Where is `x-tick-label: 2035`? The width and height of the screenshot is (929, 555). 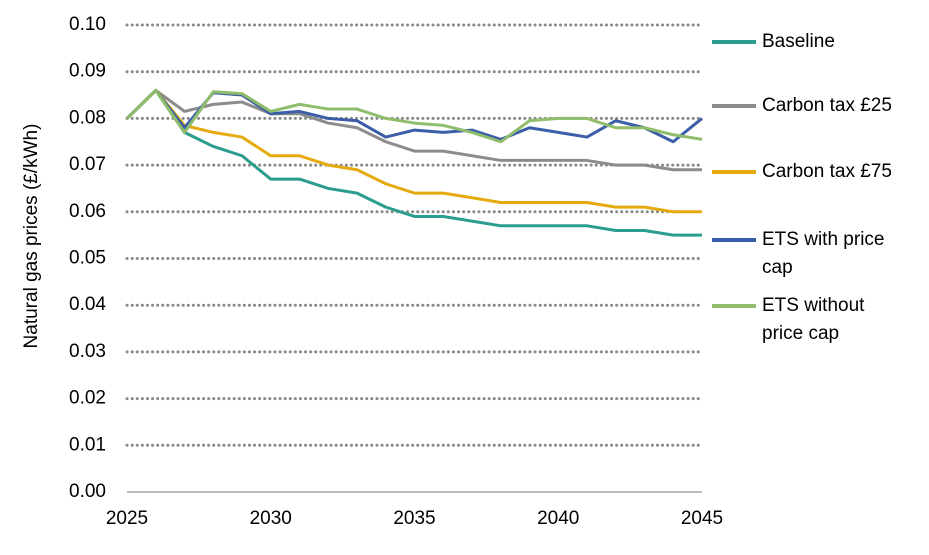 x-tick-label: 2035 is located at coordinates (414, 518).